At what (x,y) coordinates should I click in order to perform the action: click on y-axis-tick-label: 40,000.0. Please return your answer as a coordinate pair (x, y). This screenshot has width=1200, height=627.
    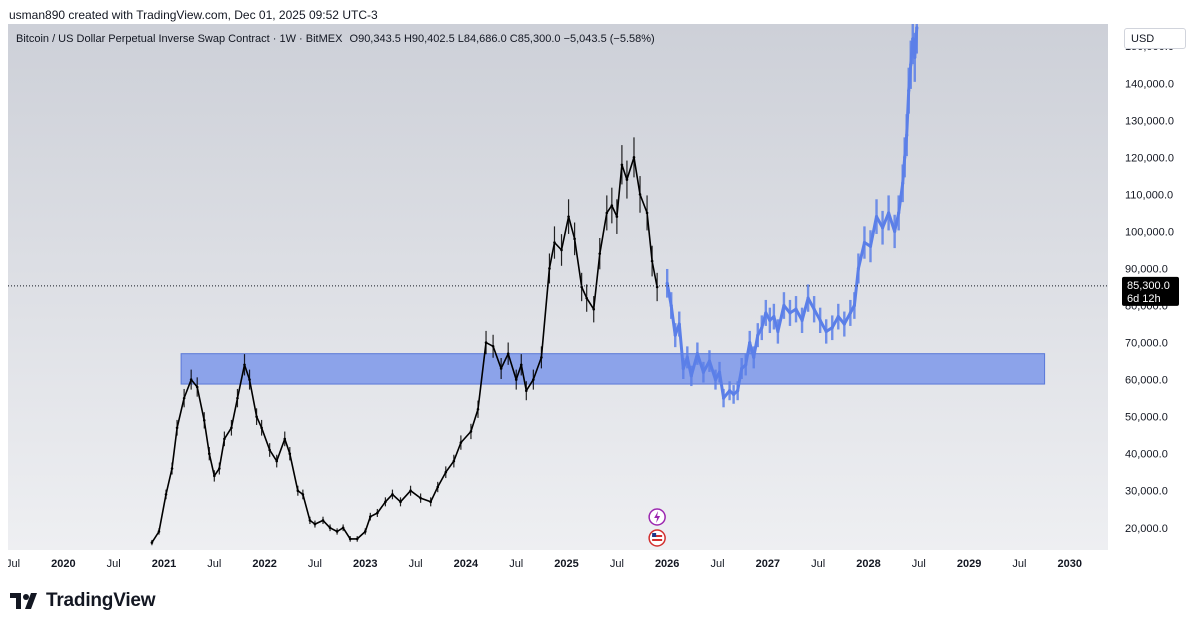
    Looking at the image, I should click on (1146, 455).